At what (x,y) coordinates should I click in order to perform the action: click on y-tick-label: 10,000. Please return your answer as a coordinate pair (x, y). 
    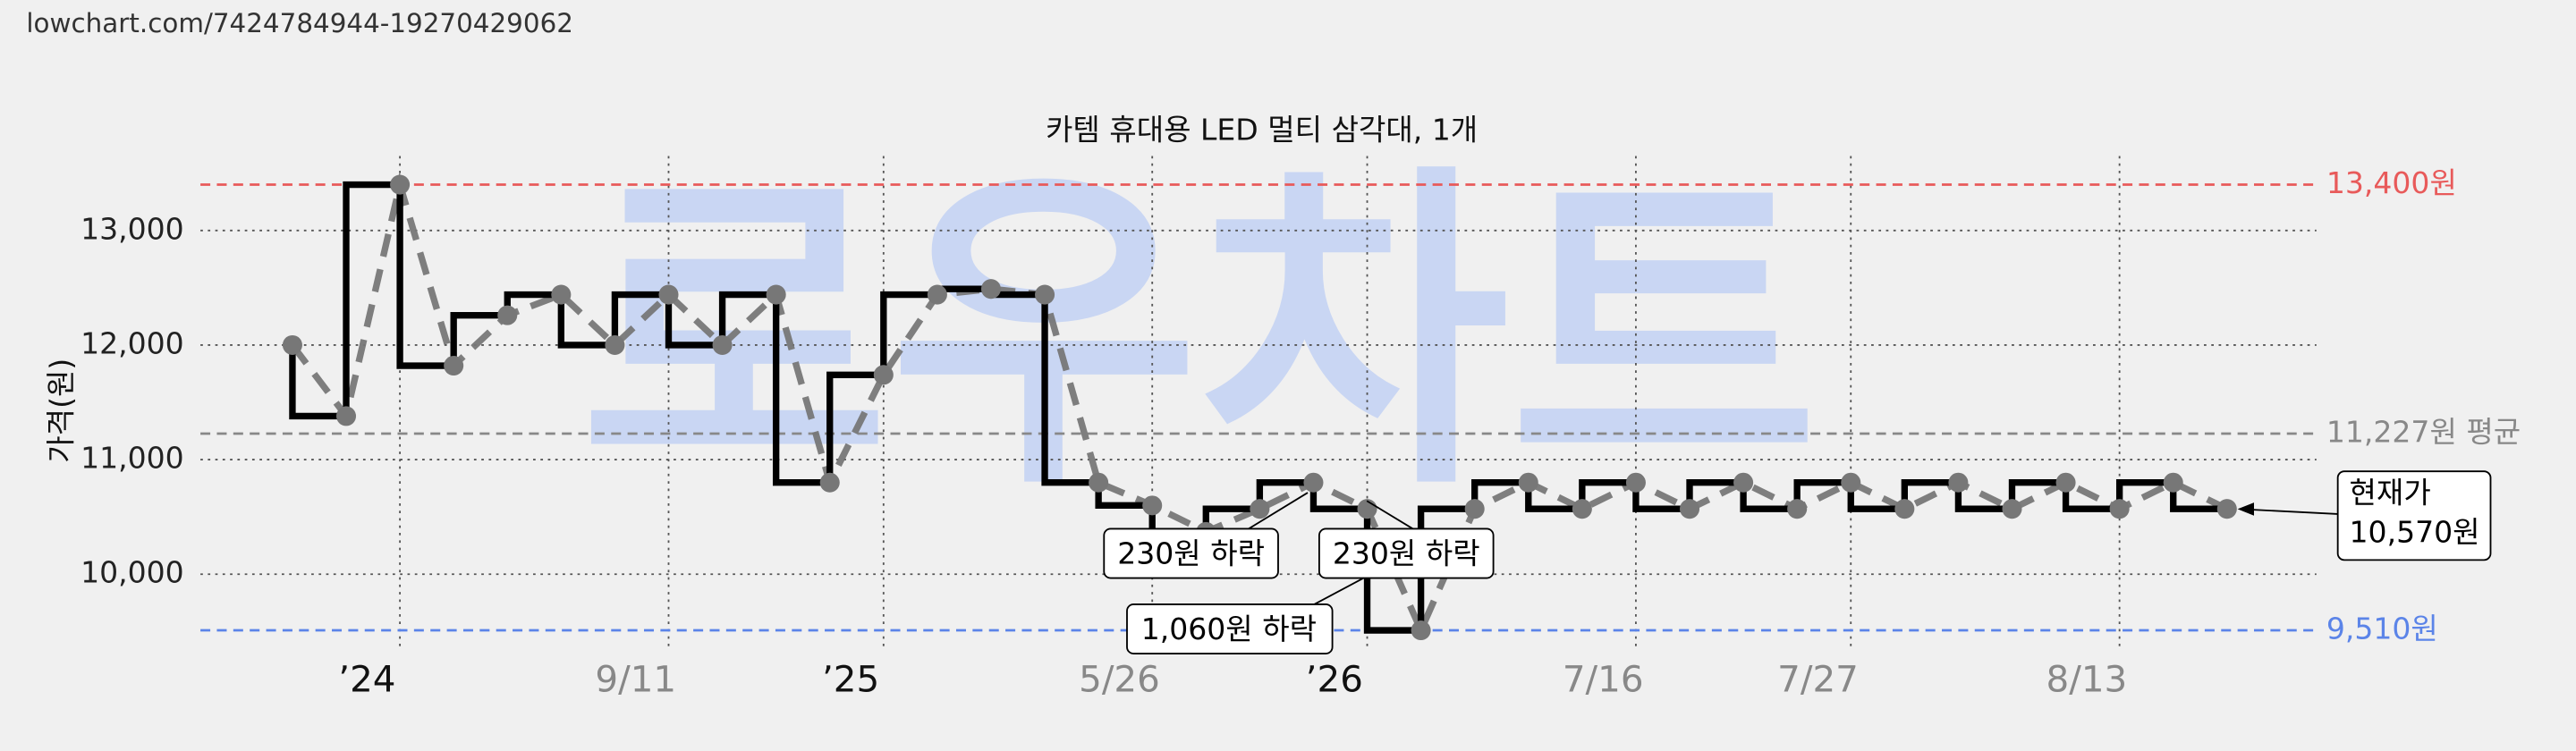
    Looking at the image, I should click on (132, 572).